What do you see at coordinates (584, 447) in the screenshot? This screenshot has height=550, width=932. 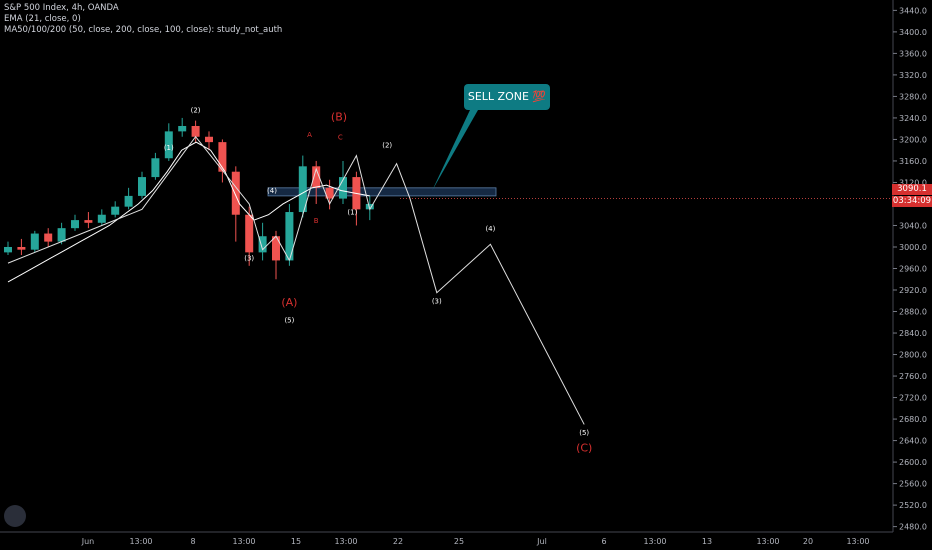 I see `wave-label: (C)` at bounding box center [584, 447].